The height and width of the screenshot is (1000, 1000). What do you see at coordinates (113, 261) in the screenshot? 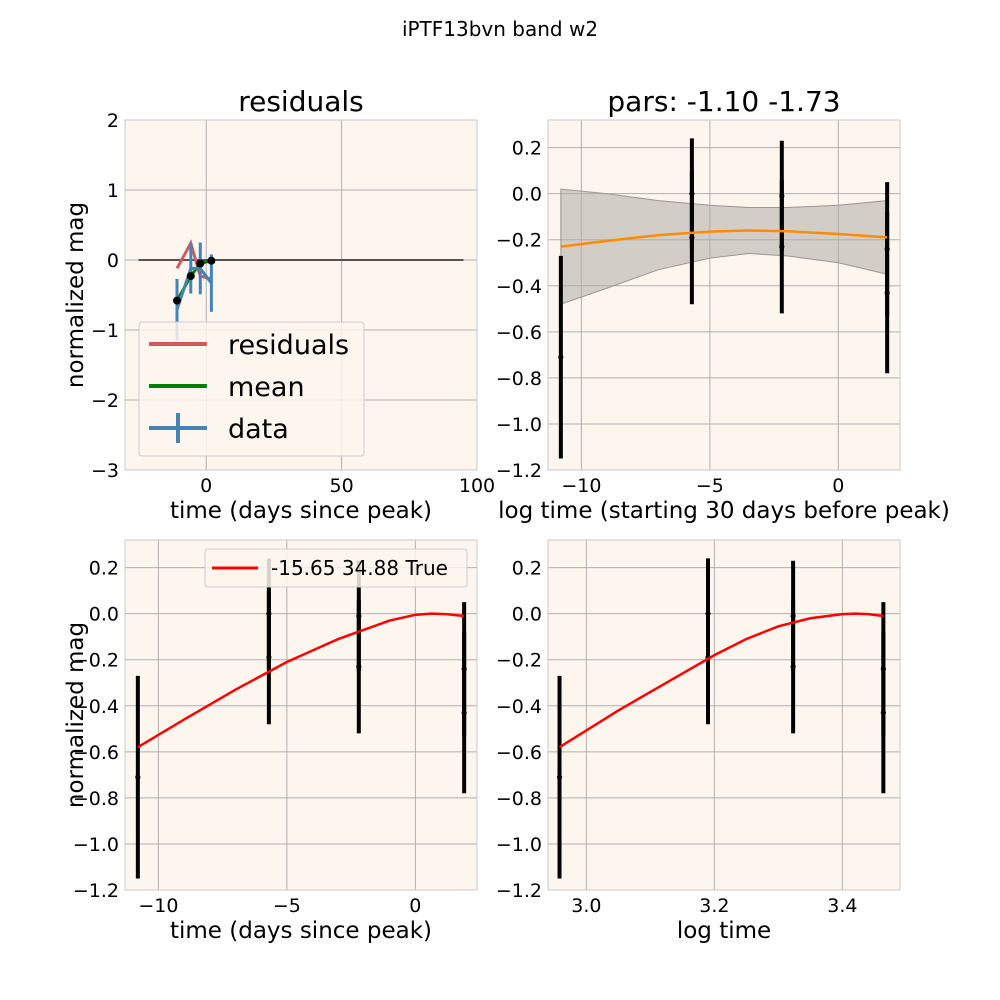
I see `y-tick-label: 0` at bounding box center [113, 261].